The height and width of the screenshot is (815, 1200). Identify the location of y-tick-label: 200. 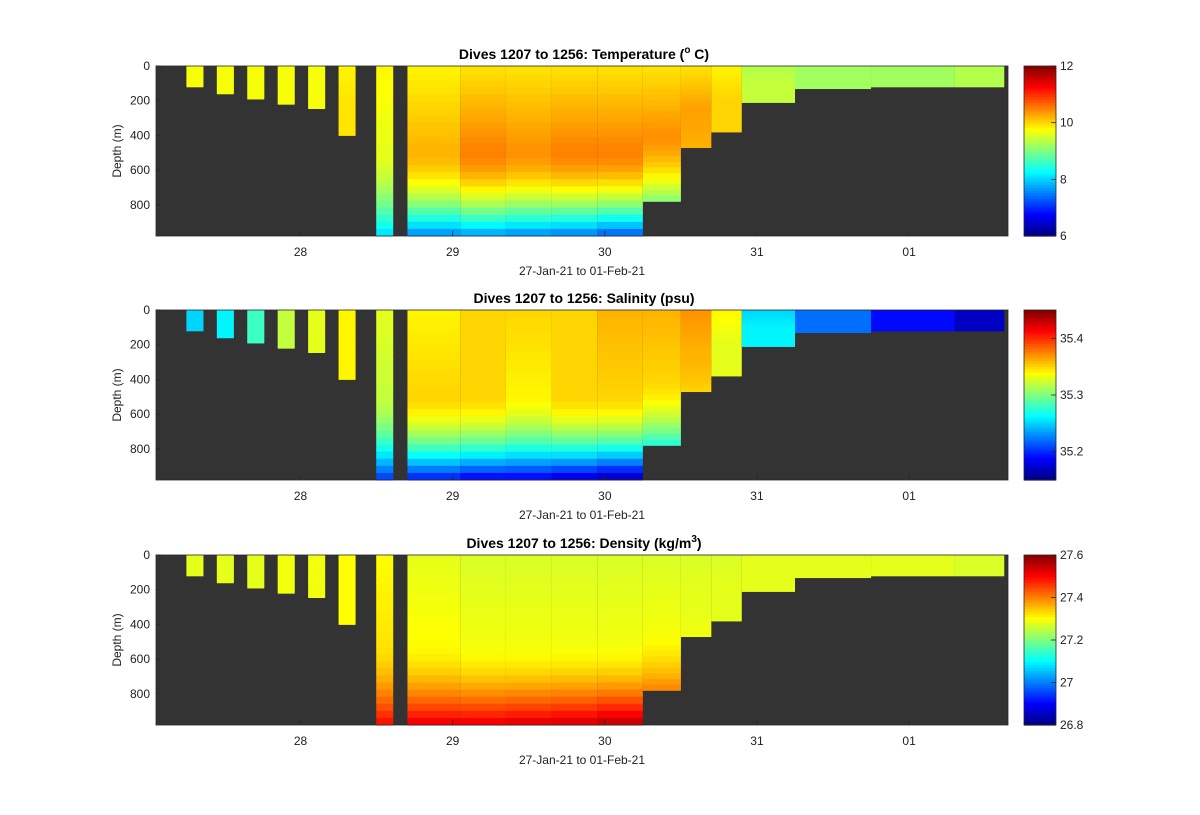
(140, 101).